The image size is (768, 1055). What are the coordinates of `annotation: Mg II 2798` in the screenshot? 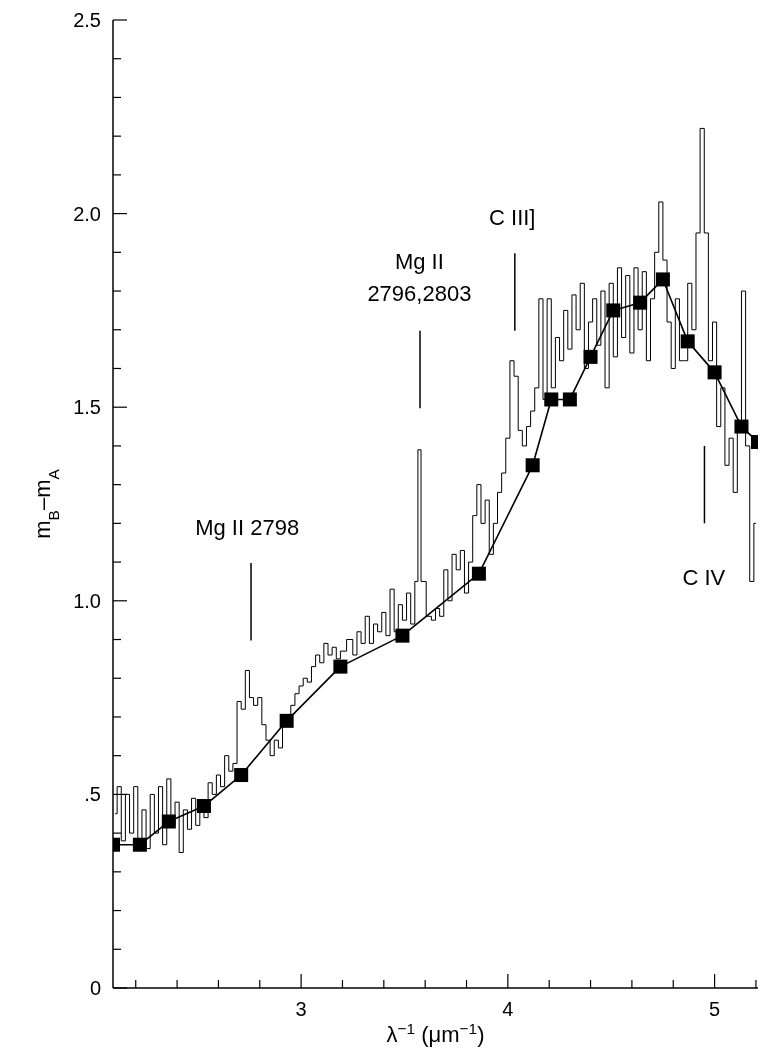 It's located at (247, 528).